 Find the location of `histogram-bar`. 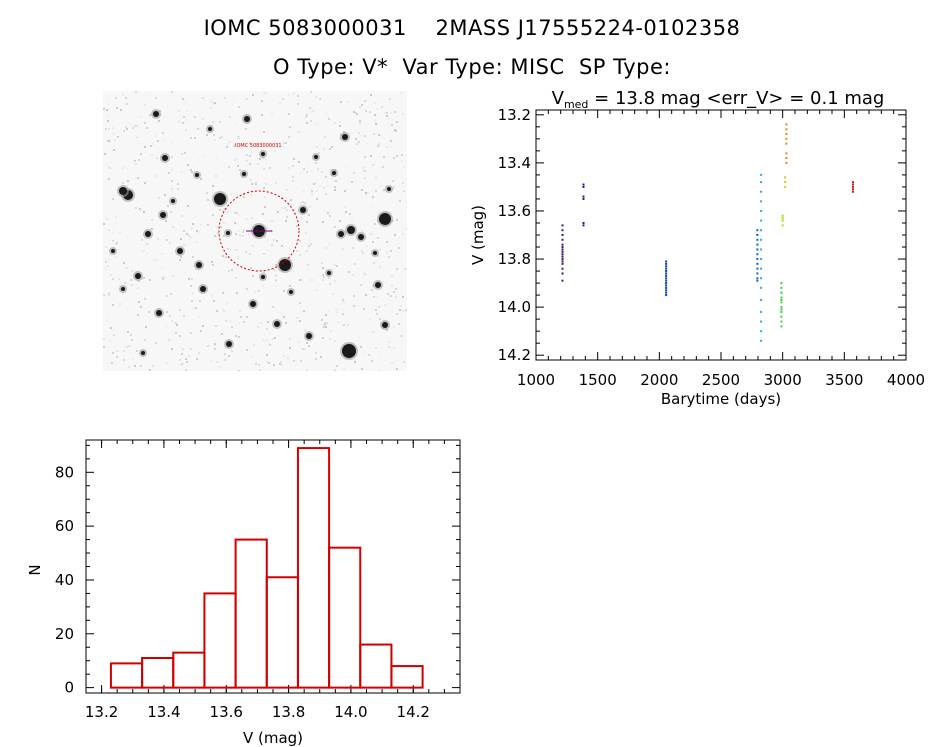

histogram-bar is located at coordinates (345, 617).